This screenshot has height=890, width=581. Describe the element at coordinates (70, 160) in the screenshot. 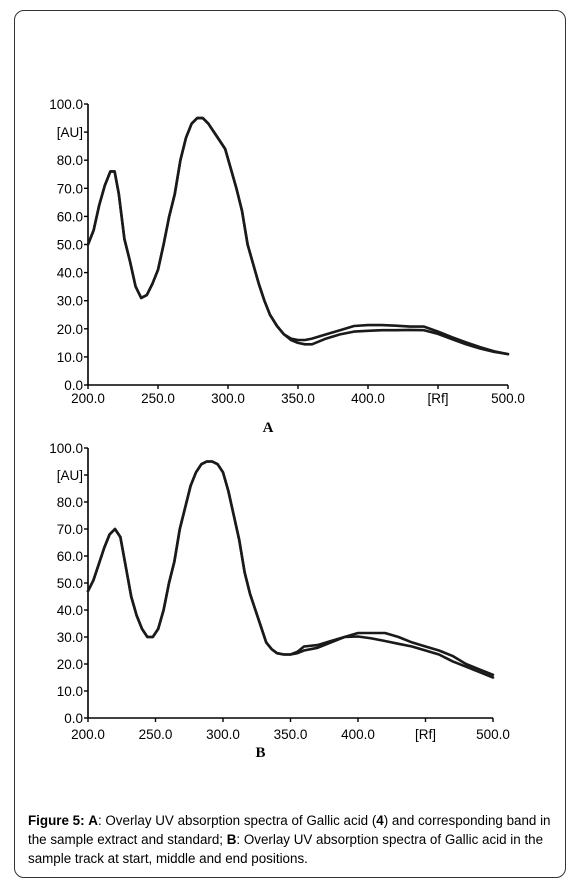

I see `chart-a-y-tick-label: 80.0` at that location.